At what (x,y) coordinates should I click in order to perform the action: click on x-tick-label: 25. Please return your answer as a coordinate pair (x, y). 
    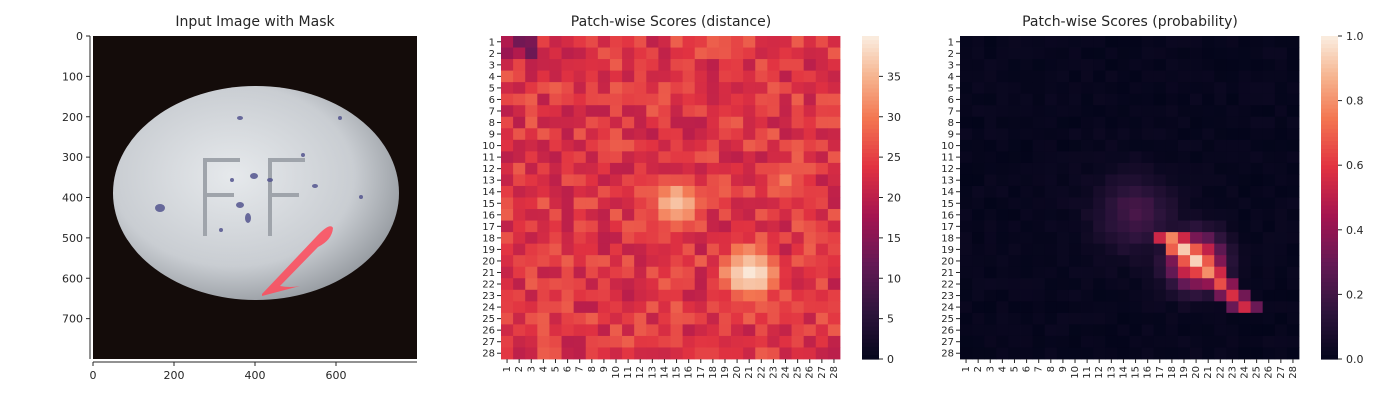
    Looking at the image, I should click on (798, 372).